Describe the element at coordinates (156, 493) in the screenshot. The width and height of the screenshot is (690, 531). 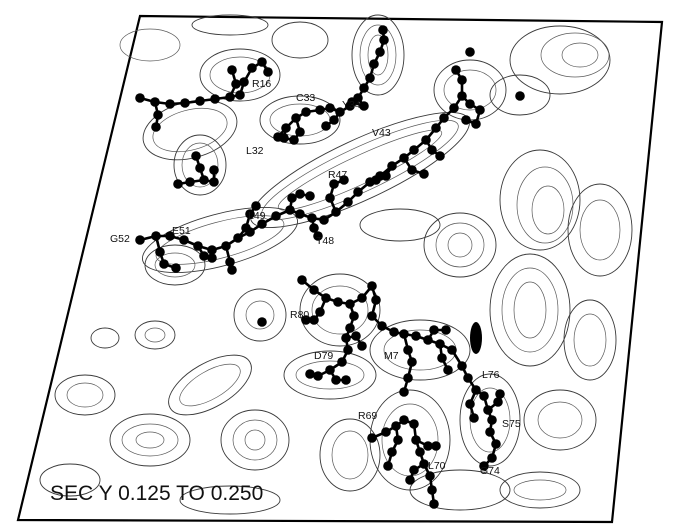
I see `section-label: SEC Y 0.125 TO 0.250` at that location.